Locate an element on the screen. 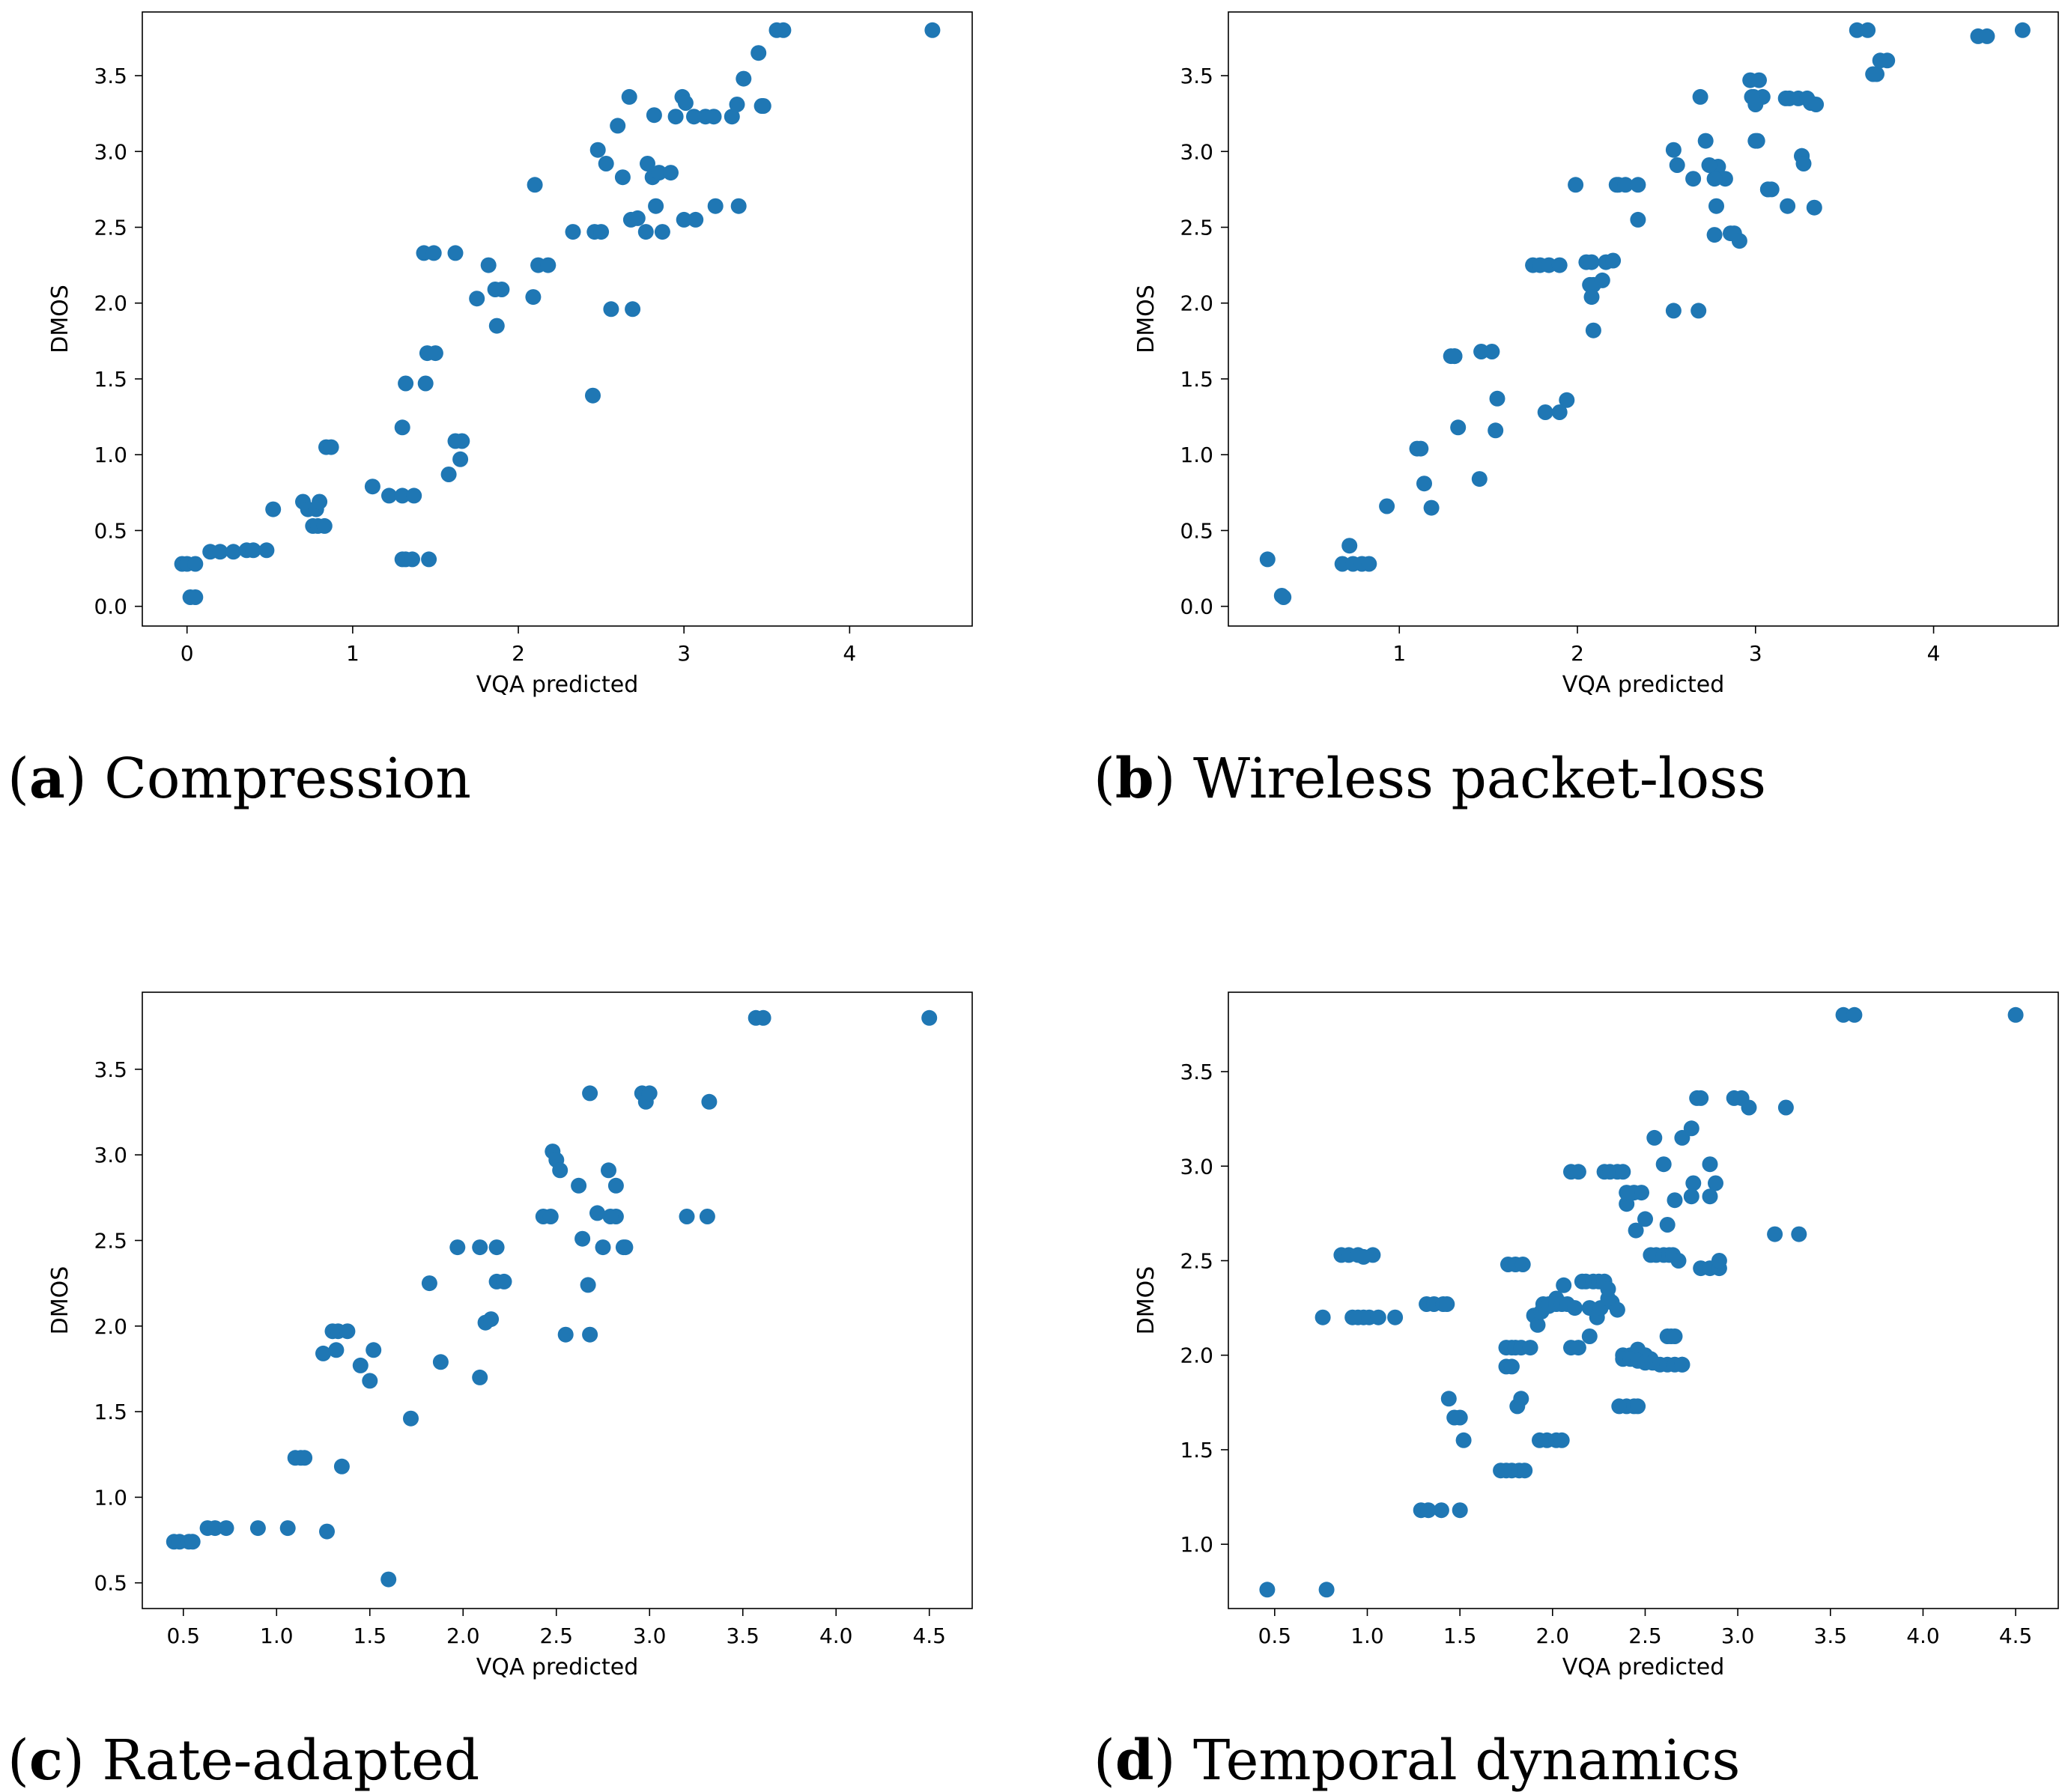 The image size is (2065, 1792). x-tick-label: 1 is located at coordinates (1399, 653).